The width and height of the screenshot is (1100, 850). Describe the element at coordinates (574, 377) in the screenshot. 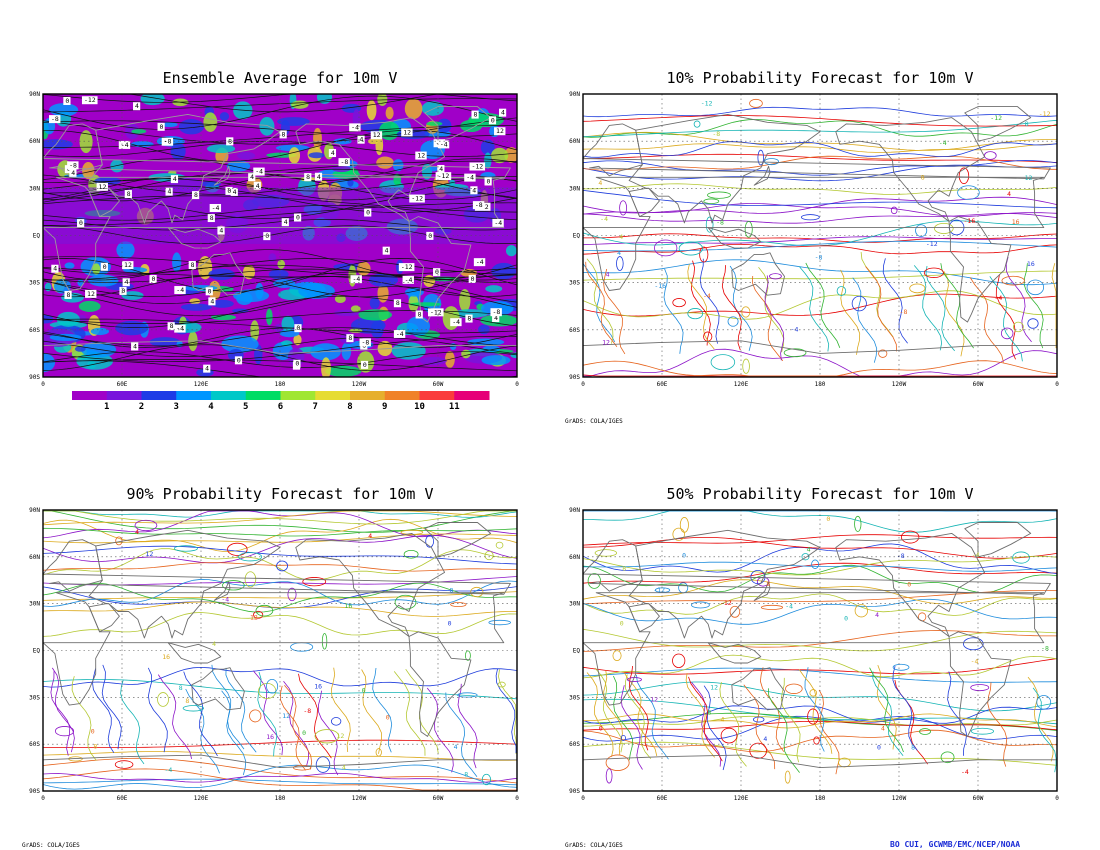

I see `lat-tick-label: 90S` at that location.